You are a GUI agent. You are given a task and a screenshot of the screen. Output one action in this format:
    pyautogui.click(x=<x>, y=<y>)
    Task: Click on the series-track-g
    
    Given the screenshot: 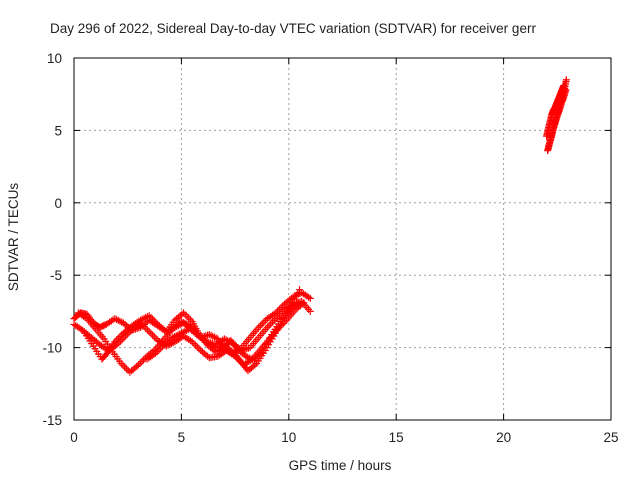 What is the action you would take?
    pyautogui.click(x=555, y=111)
    